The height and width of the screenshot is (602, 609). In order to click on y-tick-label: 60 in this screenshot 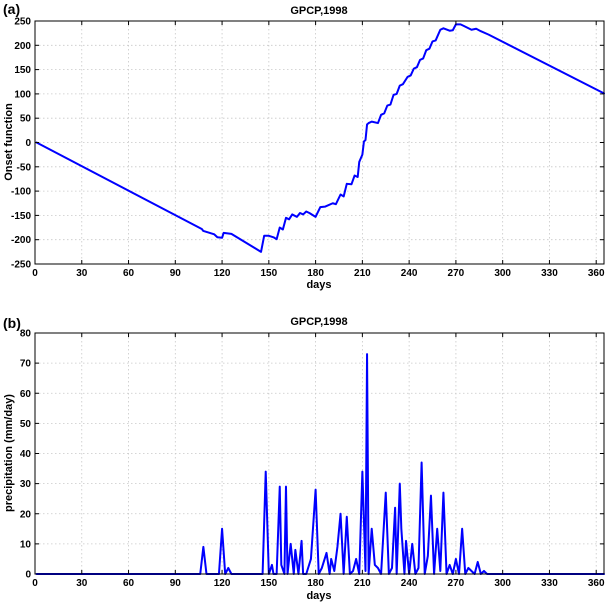, I will do `click(26, 394)`.